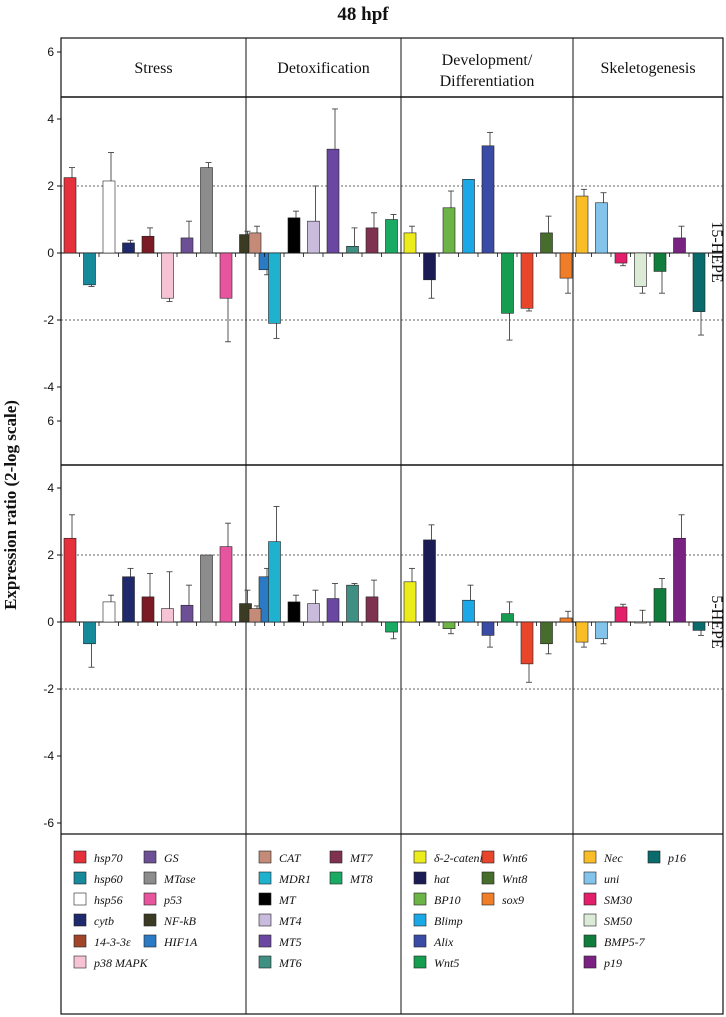 The image size is (726, 1017). What do you see at coordinates (48, 823) in the screenshot?
I see `y-tick-label: -6` at bounding box center [48, 823].